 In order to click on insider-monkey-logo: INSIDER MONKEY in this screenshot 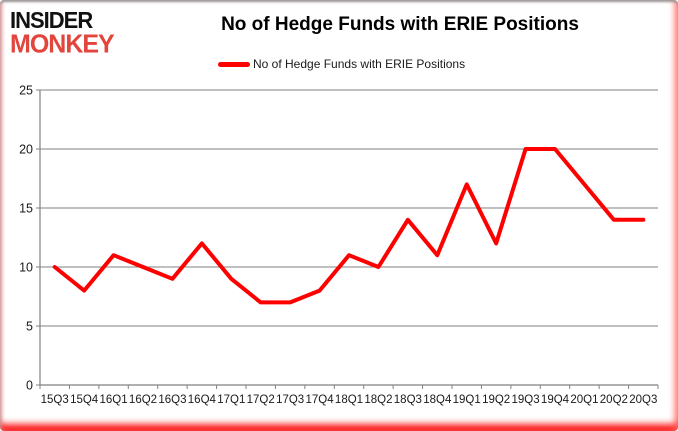, I will do `click(62, 32)`.